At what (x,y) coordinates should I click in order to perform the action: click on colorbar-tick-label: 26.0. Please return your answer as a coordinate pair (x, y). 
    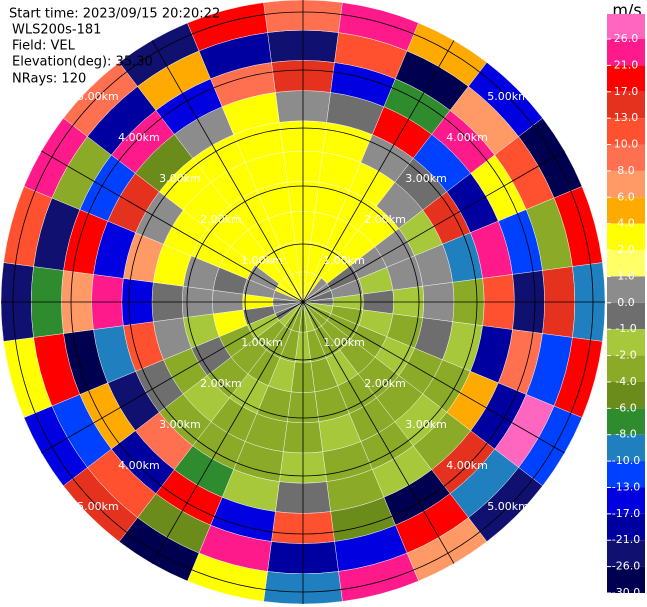
    Looking at the image, I should click on (626, 38).